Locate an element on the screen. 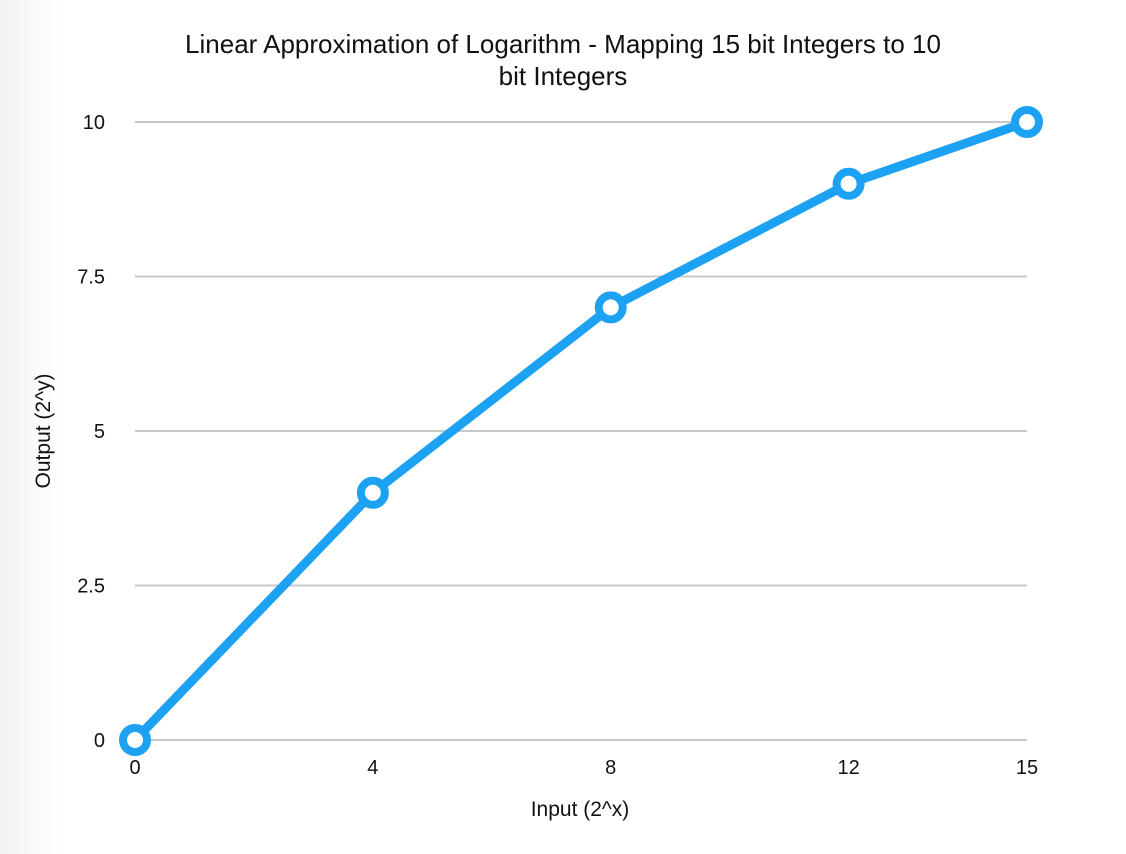 This screenshot has height=854, width=1126. y-axis-ticks: 0 2.5 5 7.5 10 is located at coordinates (91, 432).